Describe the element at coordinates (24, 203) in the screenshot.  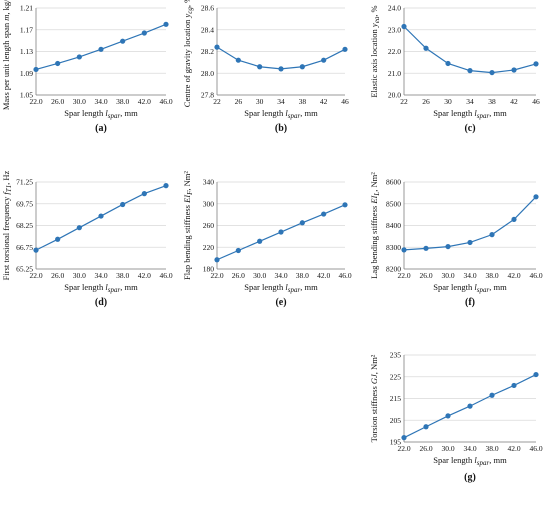
I see `y-tick-label: 69.75` at that location.